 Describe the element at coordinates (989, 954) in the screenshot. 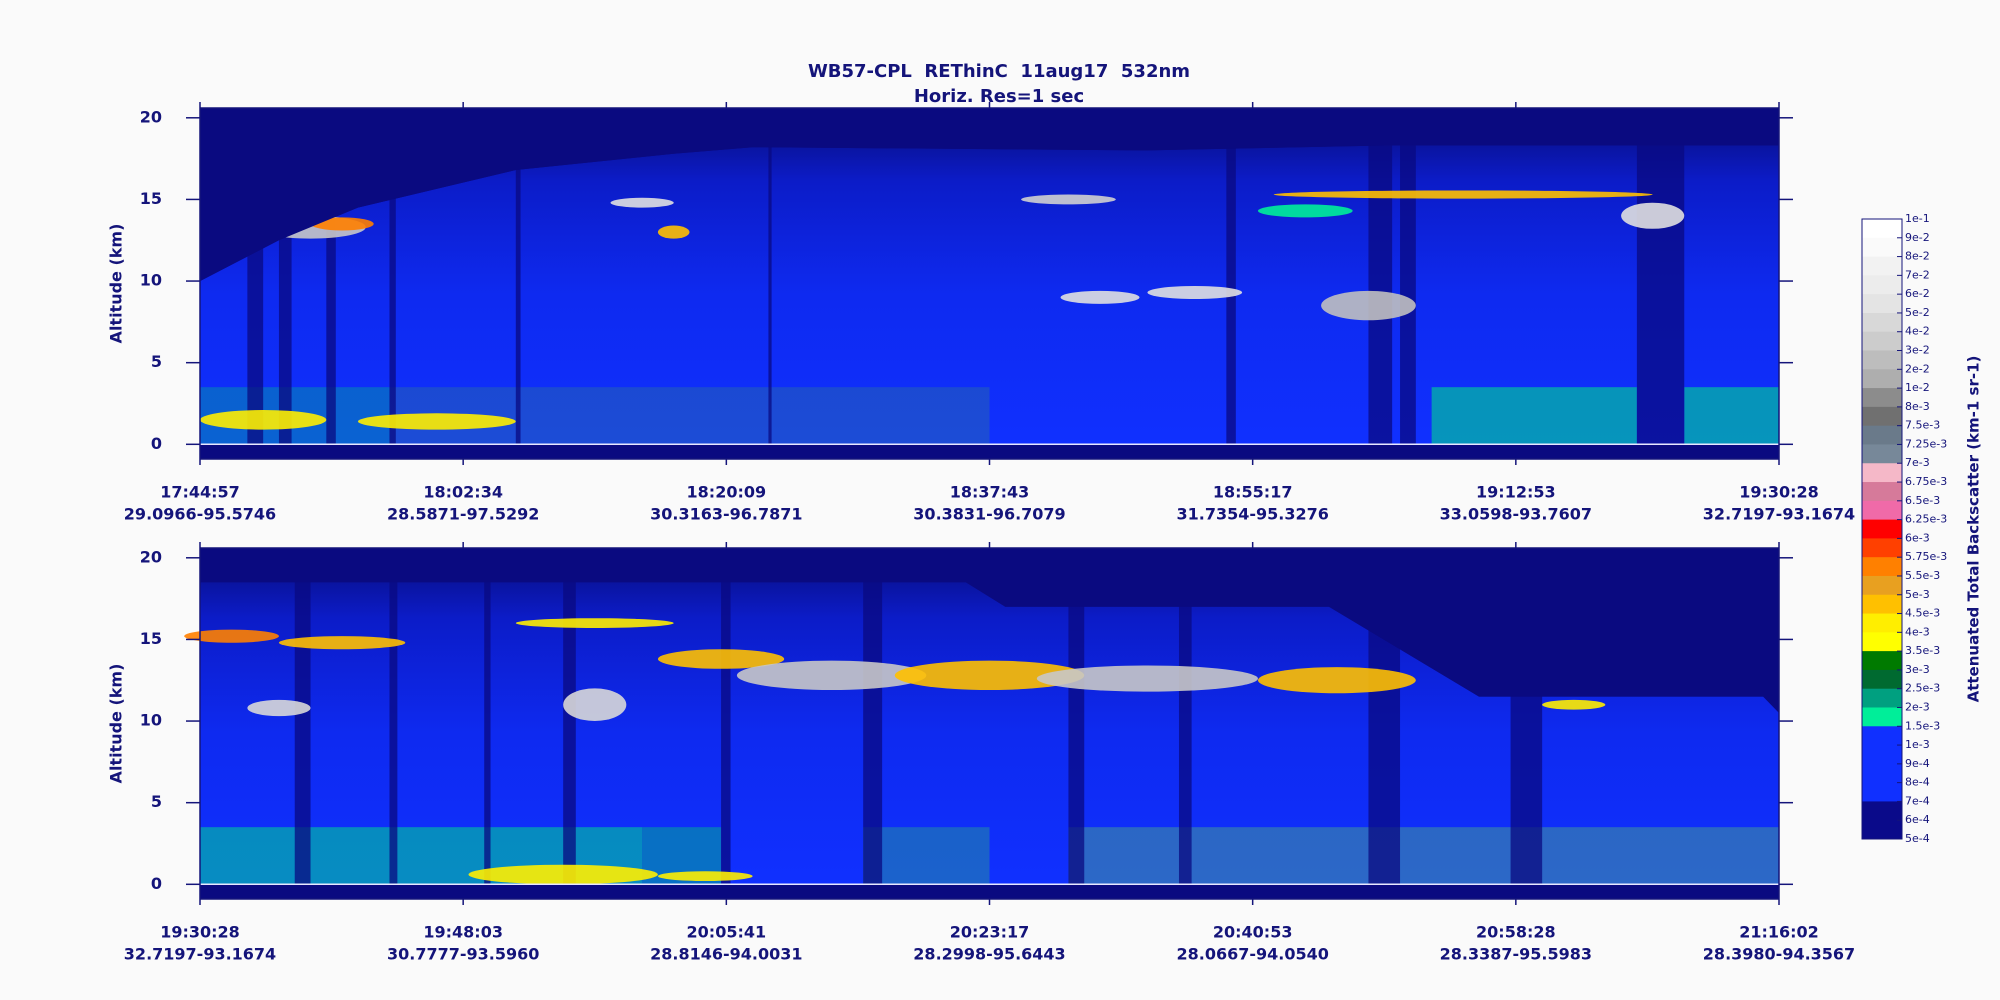

I see `x-tick-sublabel: 28.2998-95.6443` at that location.